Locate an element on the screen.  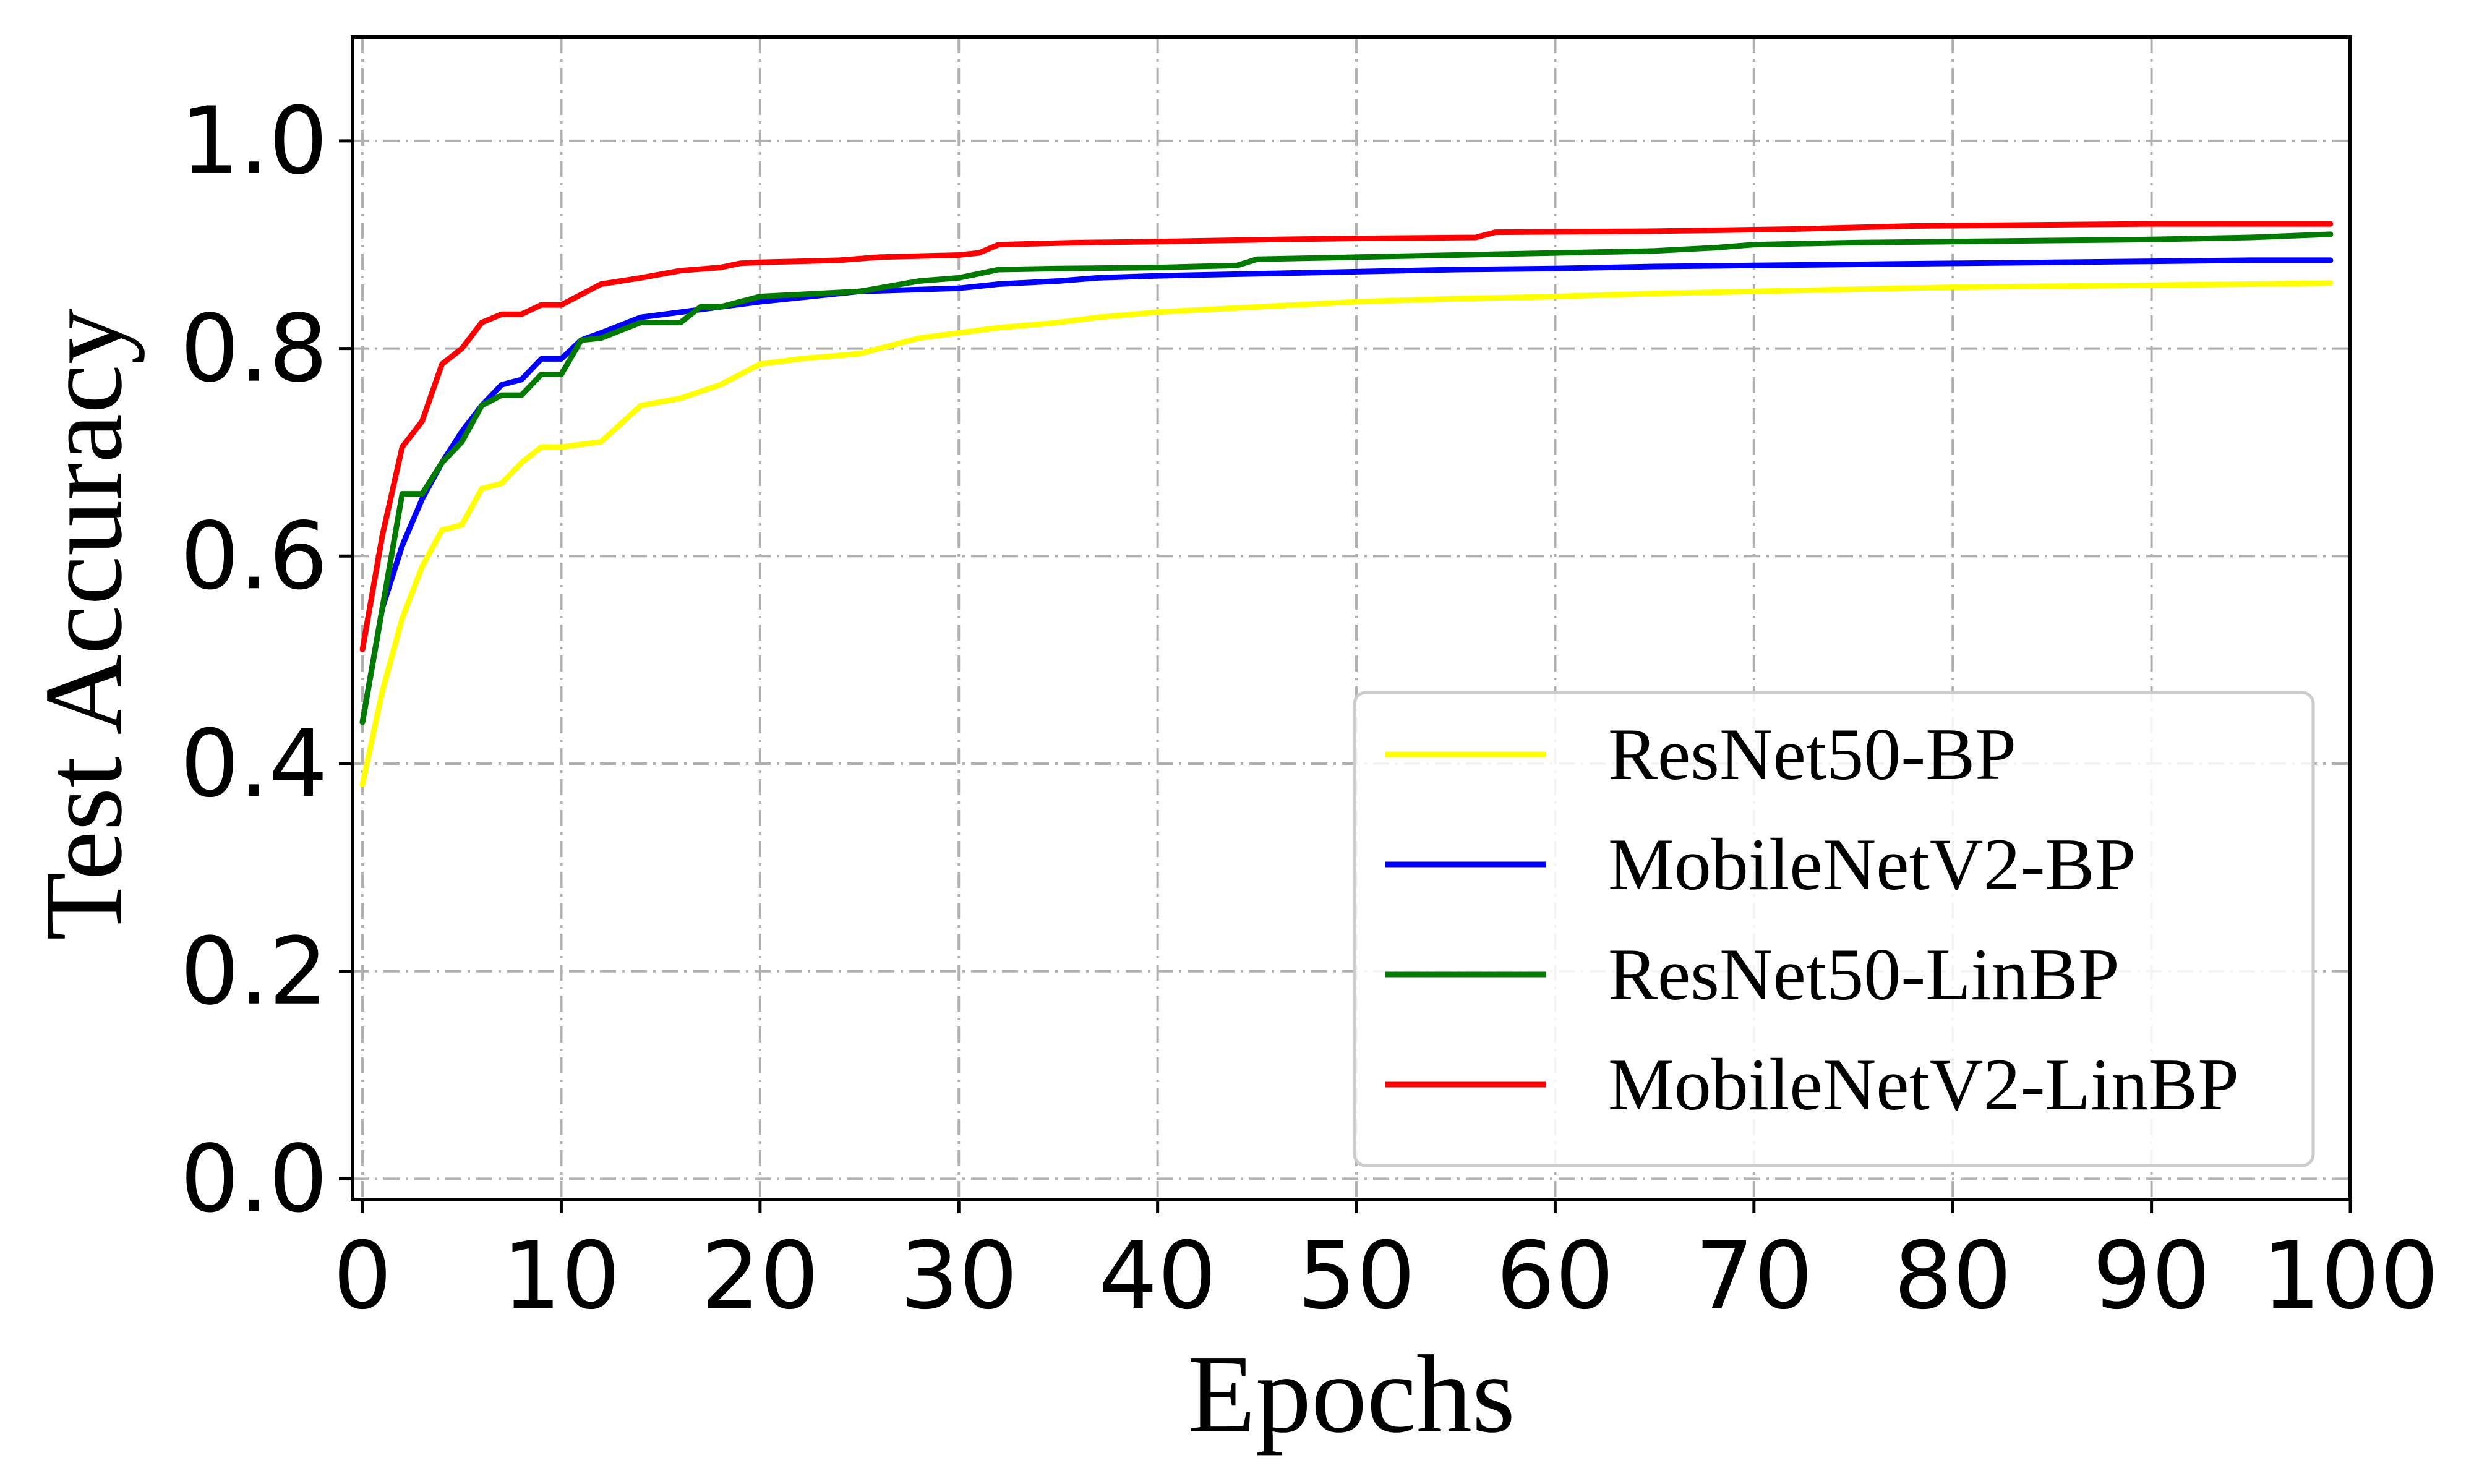
legend-label: ResNet50-BP is located at coordinates (1812, 754).